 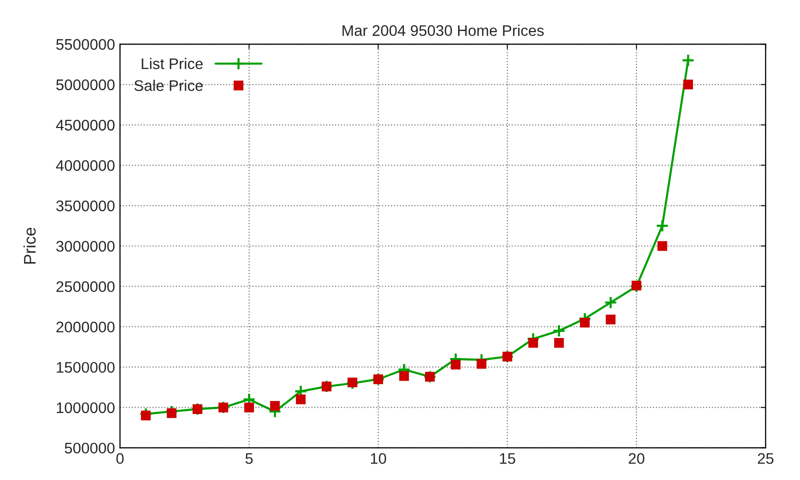 What do you see at coordinates (85, 327) in the screenshot?
I see `y-tick-label: 2000000` at bounding box center [85, 327].